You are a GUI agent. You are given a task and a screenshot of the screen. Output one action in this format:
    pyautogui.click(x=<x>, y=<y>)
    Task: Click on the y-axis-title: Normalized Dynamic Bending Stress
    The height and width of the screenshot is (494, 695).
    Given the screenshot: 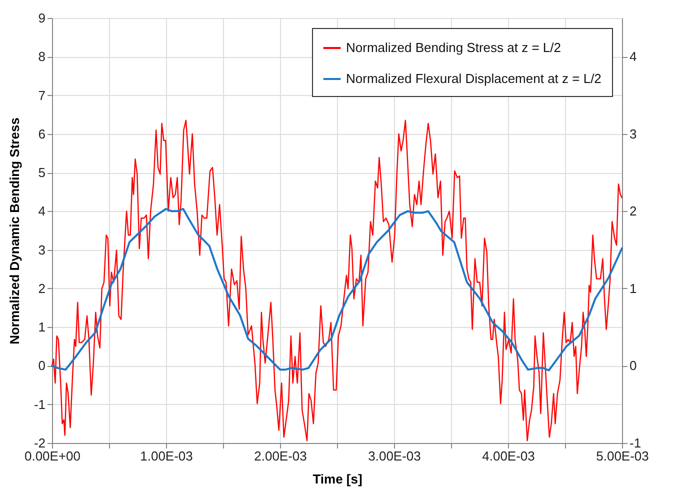 What is the action you would take?
    pyautogui.click(x=14, y=231)
    